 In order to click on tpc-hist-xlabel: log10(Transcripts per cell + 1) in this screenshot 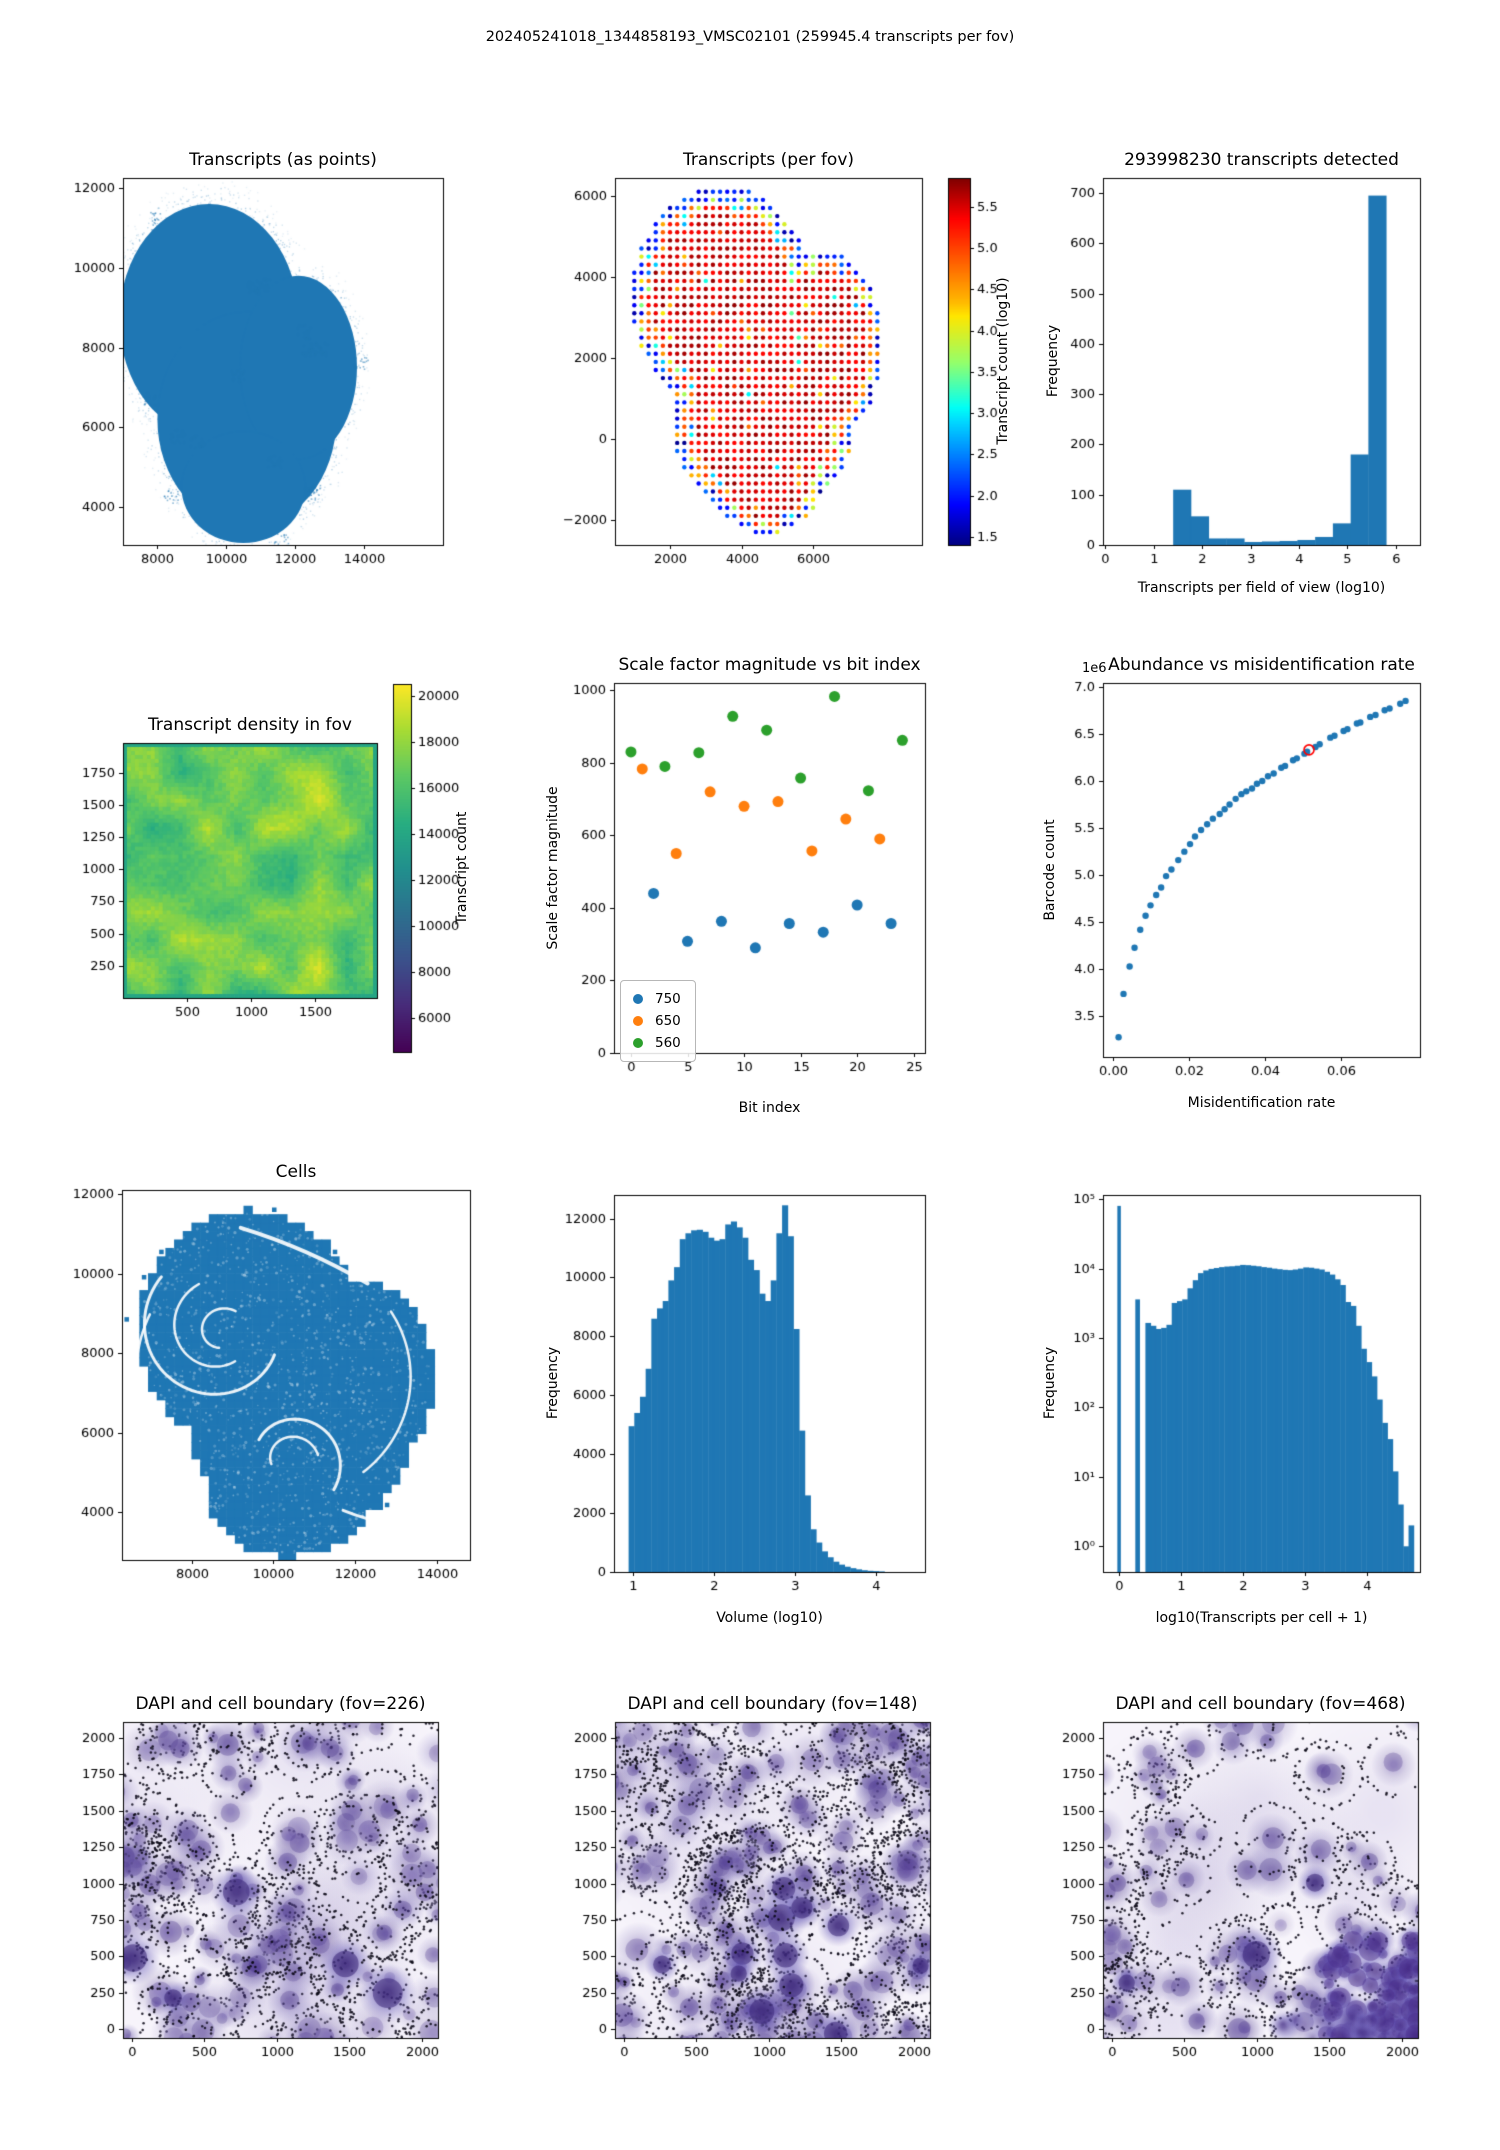, I will do `click(1261, 1618)`.